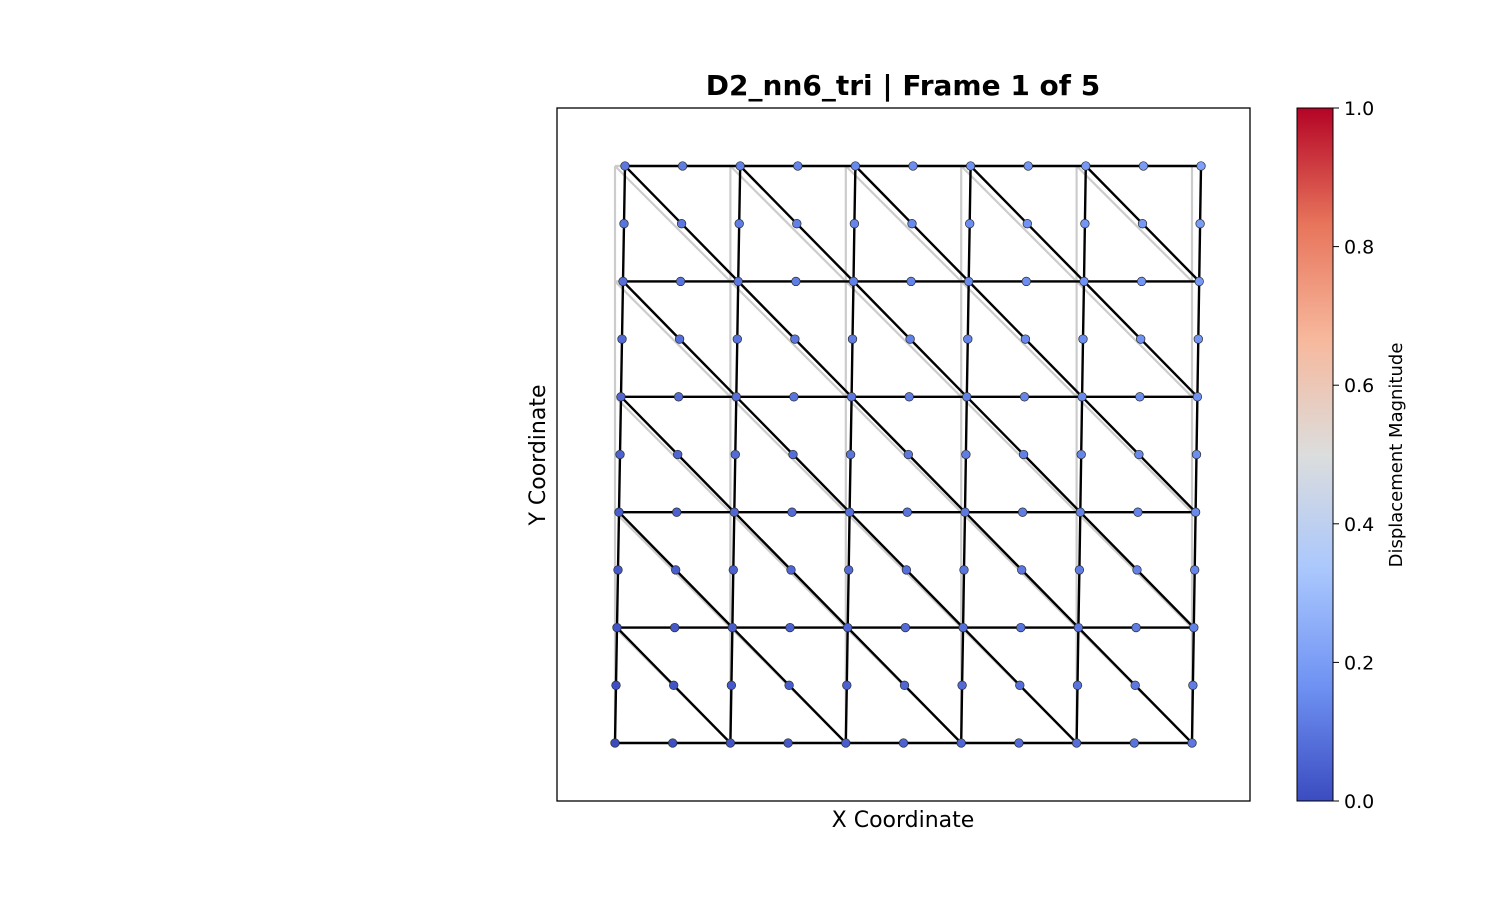  What do you see at coordinates (1359, 109) in the screenshot?
I see `colorbar-tick-label: 1.0` at bounding box center [1359, 109].